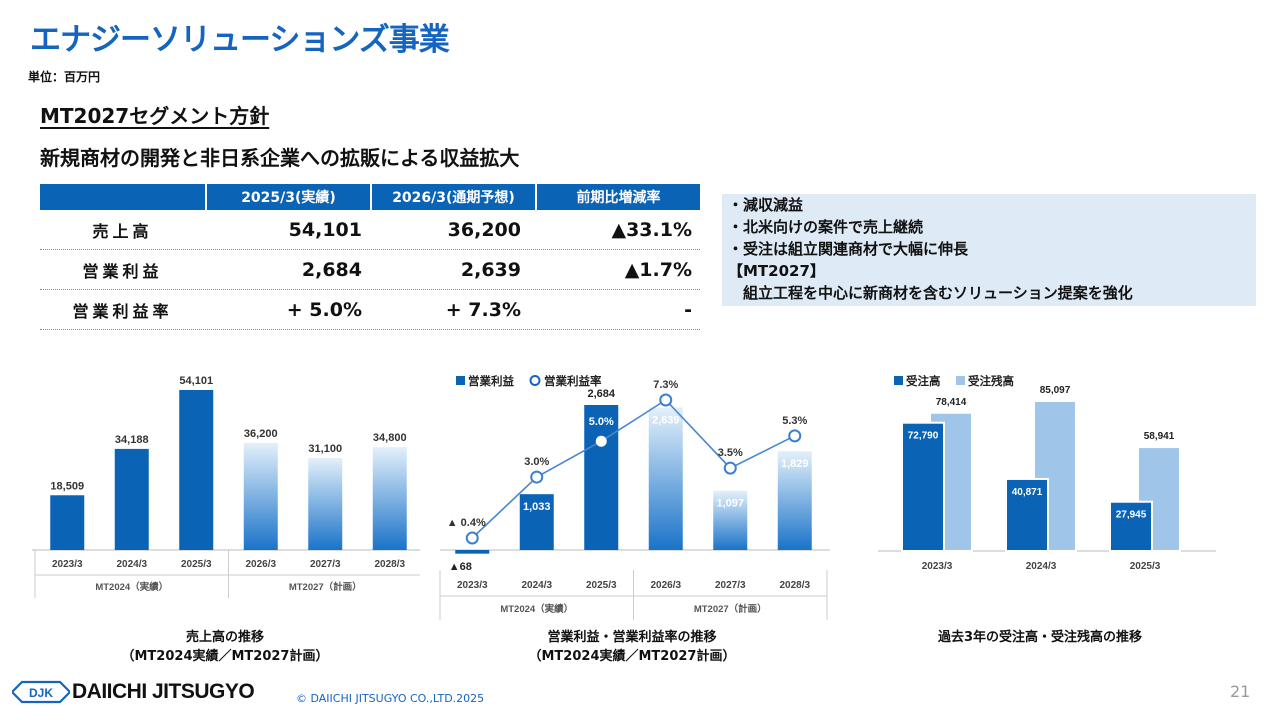  Describe the element at coordinates (64, 77) in the screenshot. I see `unit-label: 単位：百万円` at that location.